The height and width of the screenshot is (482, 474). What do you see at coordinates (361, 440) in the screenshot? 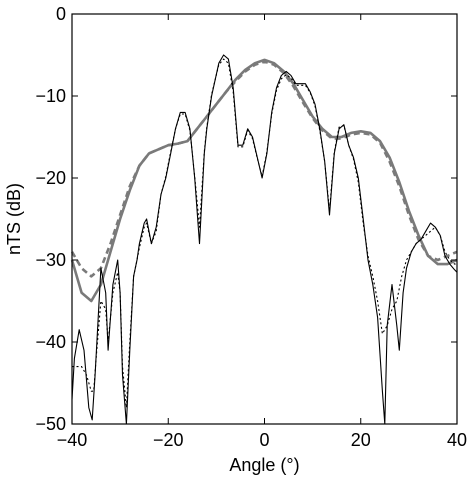
I see `x-tick-label: 20` at bounding box center [361, 440].